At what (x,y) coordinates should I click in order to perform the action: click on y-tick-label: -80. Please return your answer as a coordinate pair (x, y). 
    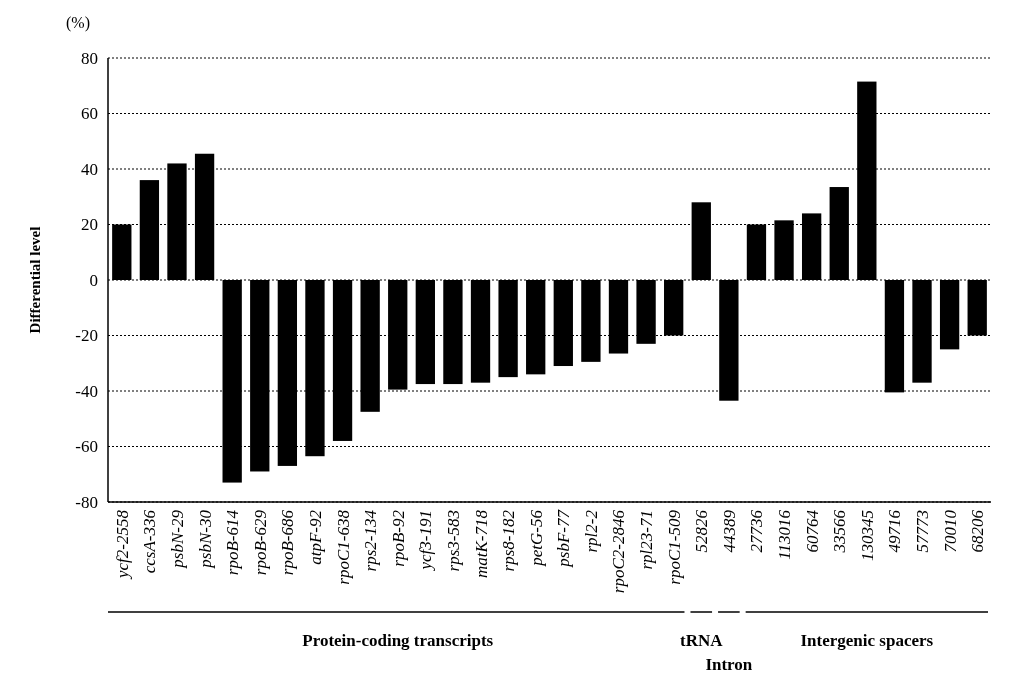
    Looking at the image, I should click on (86, 502).